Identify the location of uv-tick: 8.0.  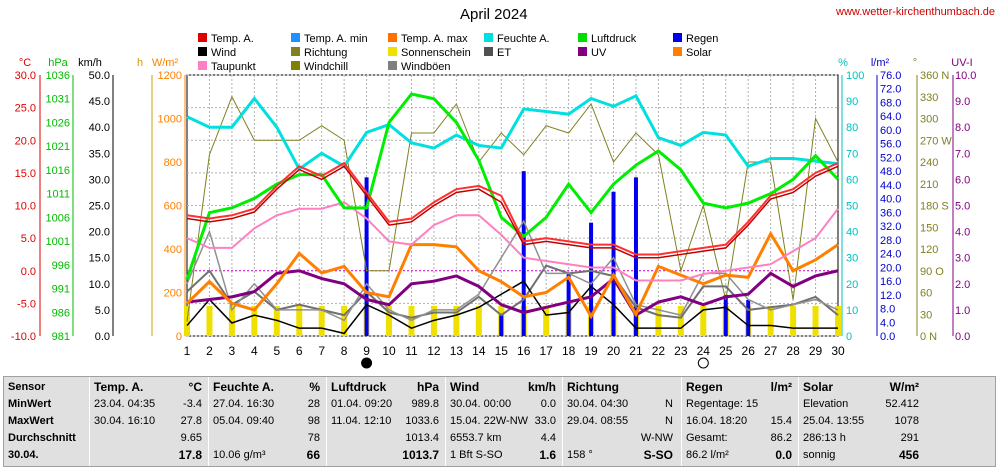
(962, 128).